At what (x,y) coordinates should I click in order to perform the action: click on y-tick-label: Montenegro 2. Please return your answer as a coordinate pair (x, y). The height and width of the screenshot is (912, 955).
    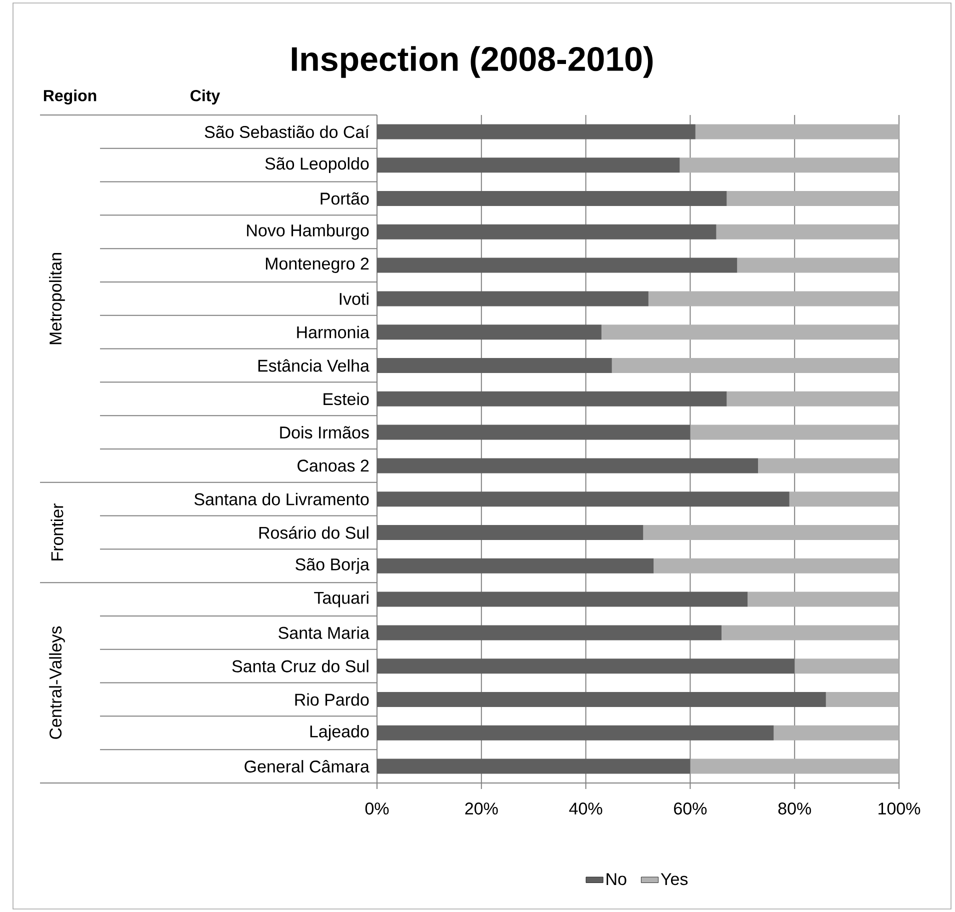
    Looking at the image, I should click on (317, 265).